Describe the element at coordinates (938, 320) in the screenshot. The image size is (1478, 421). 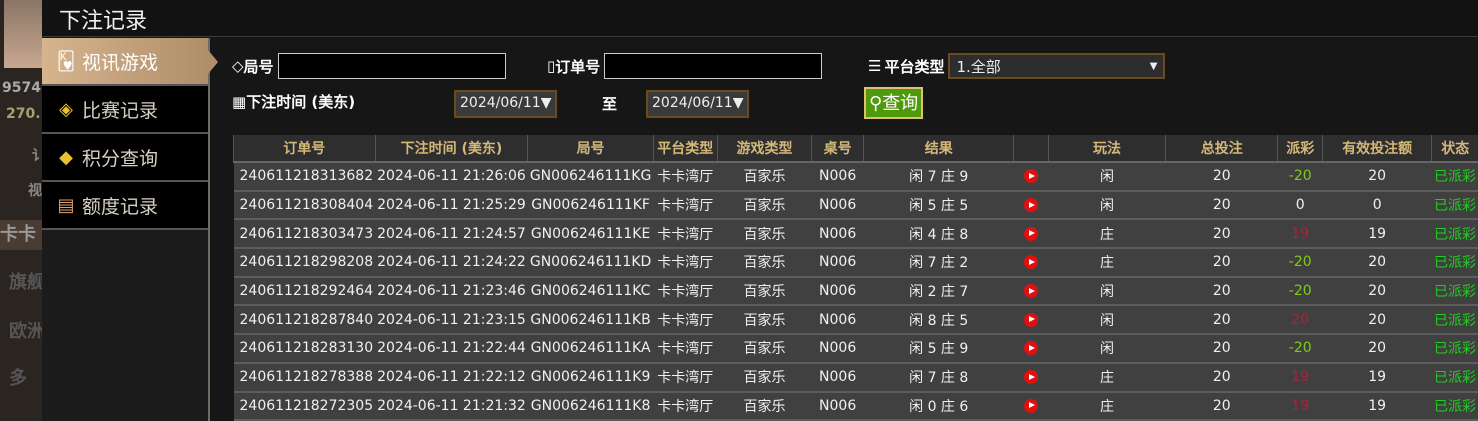
I see `result-cell: 闲 8 庄 5` at that location.